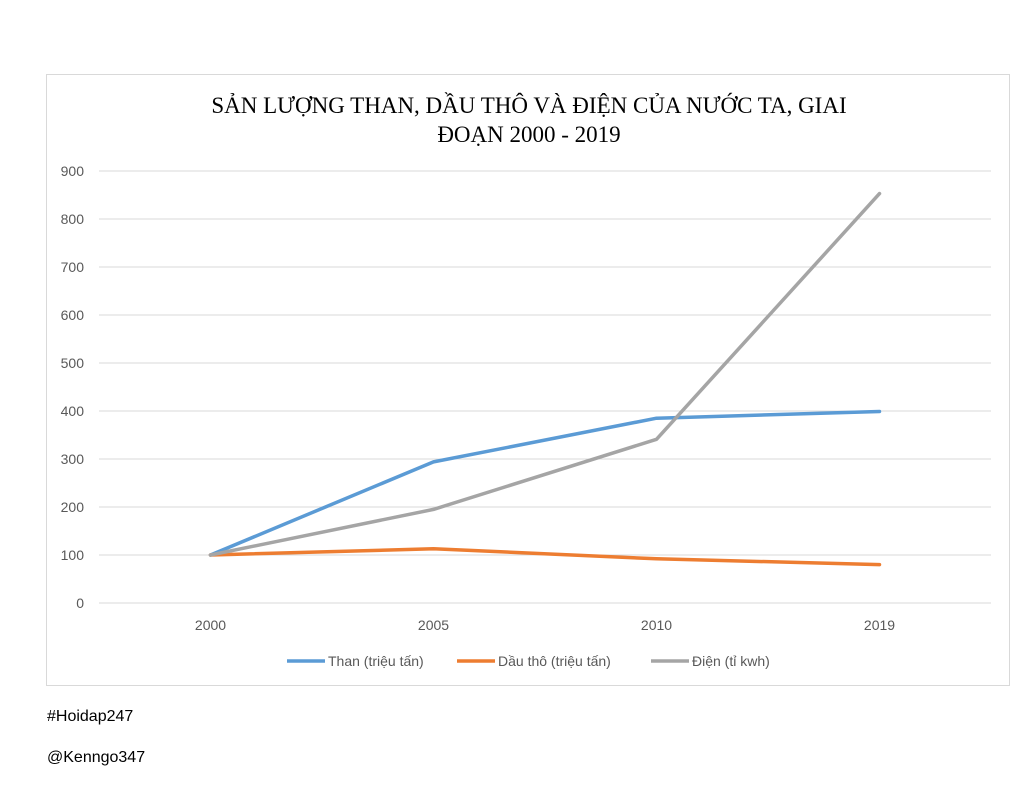 The height and width of the screenshot is (803, 1024). I want to click on x-tick-label: 2010, so click(656, 625).